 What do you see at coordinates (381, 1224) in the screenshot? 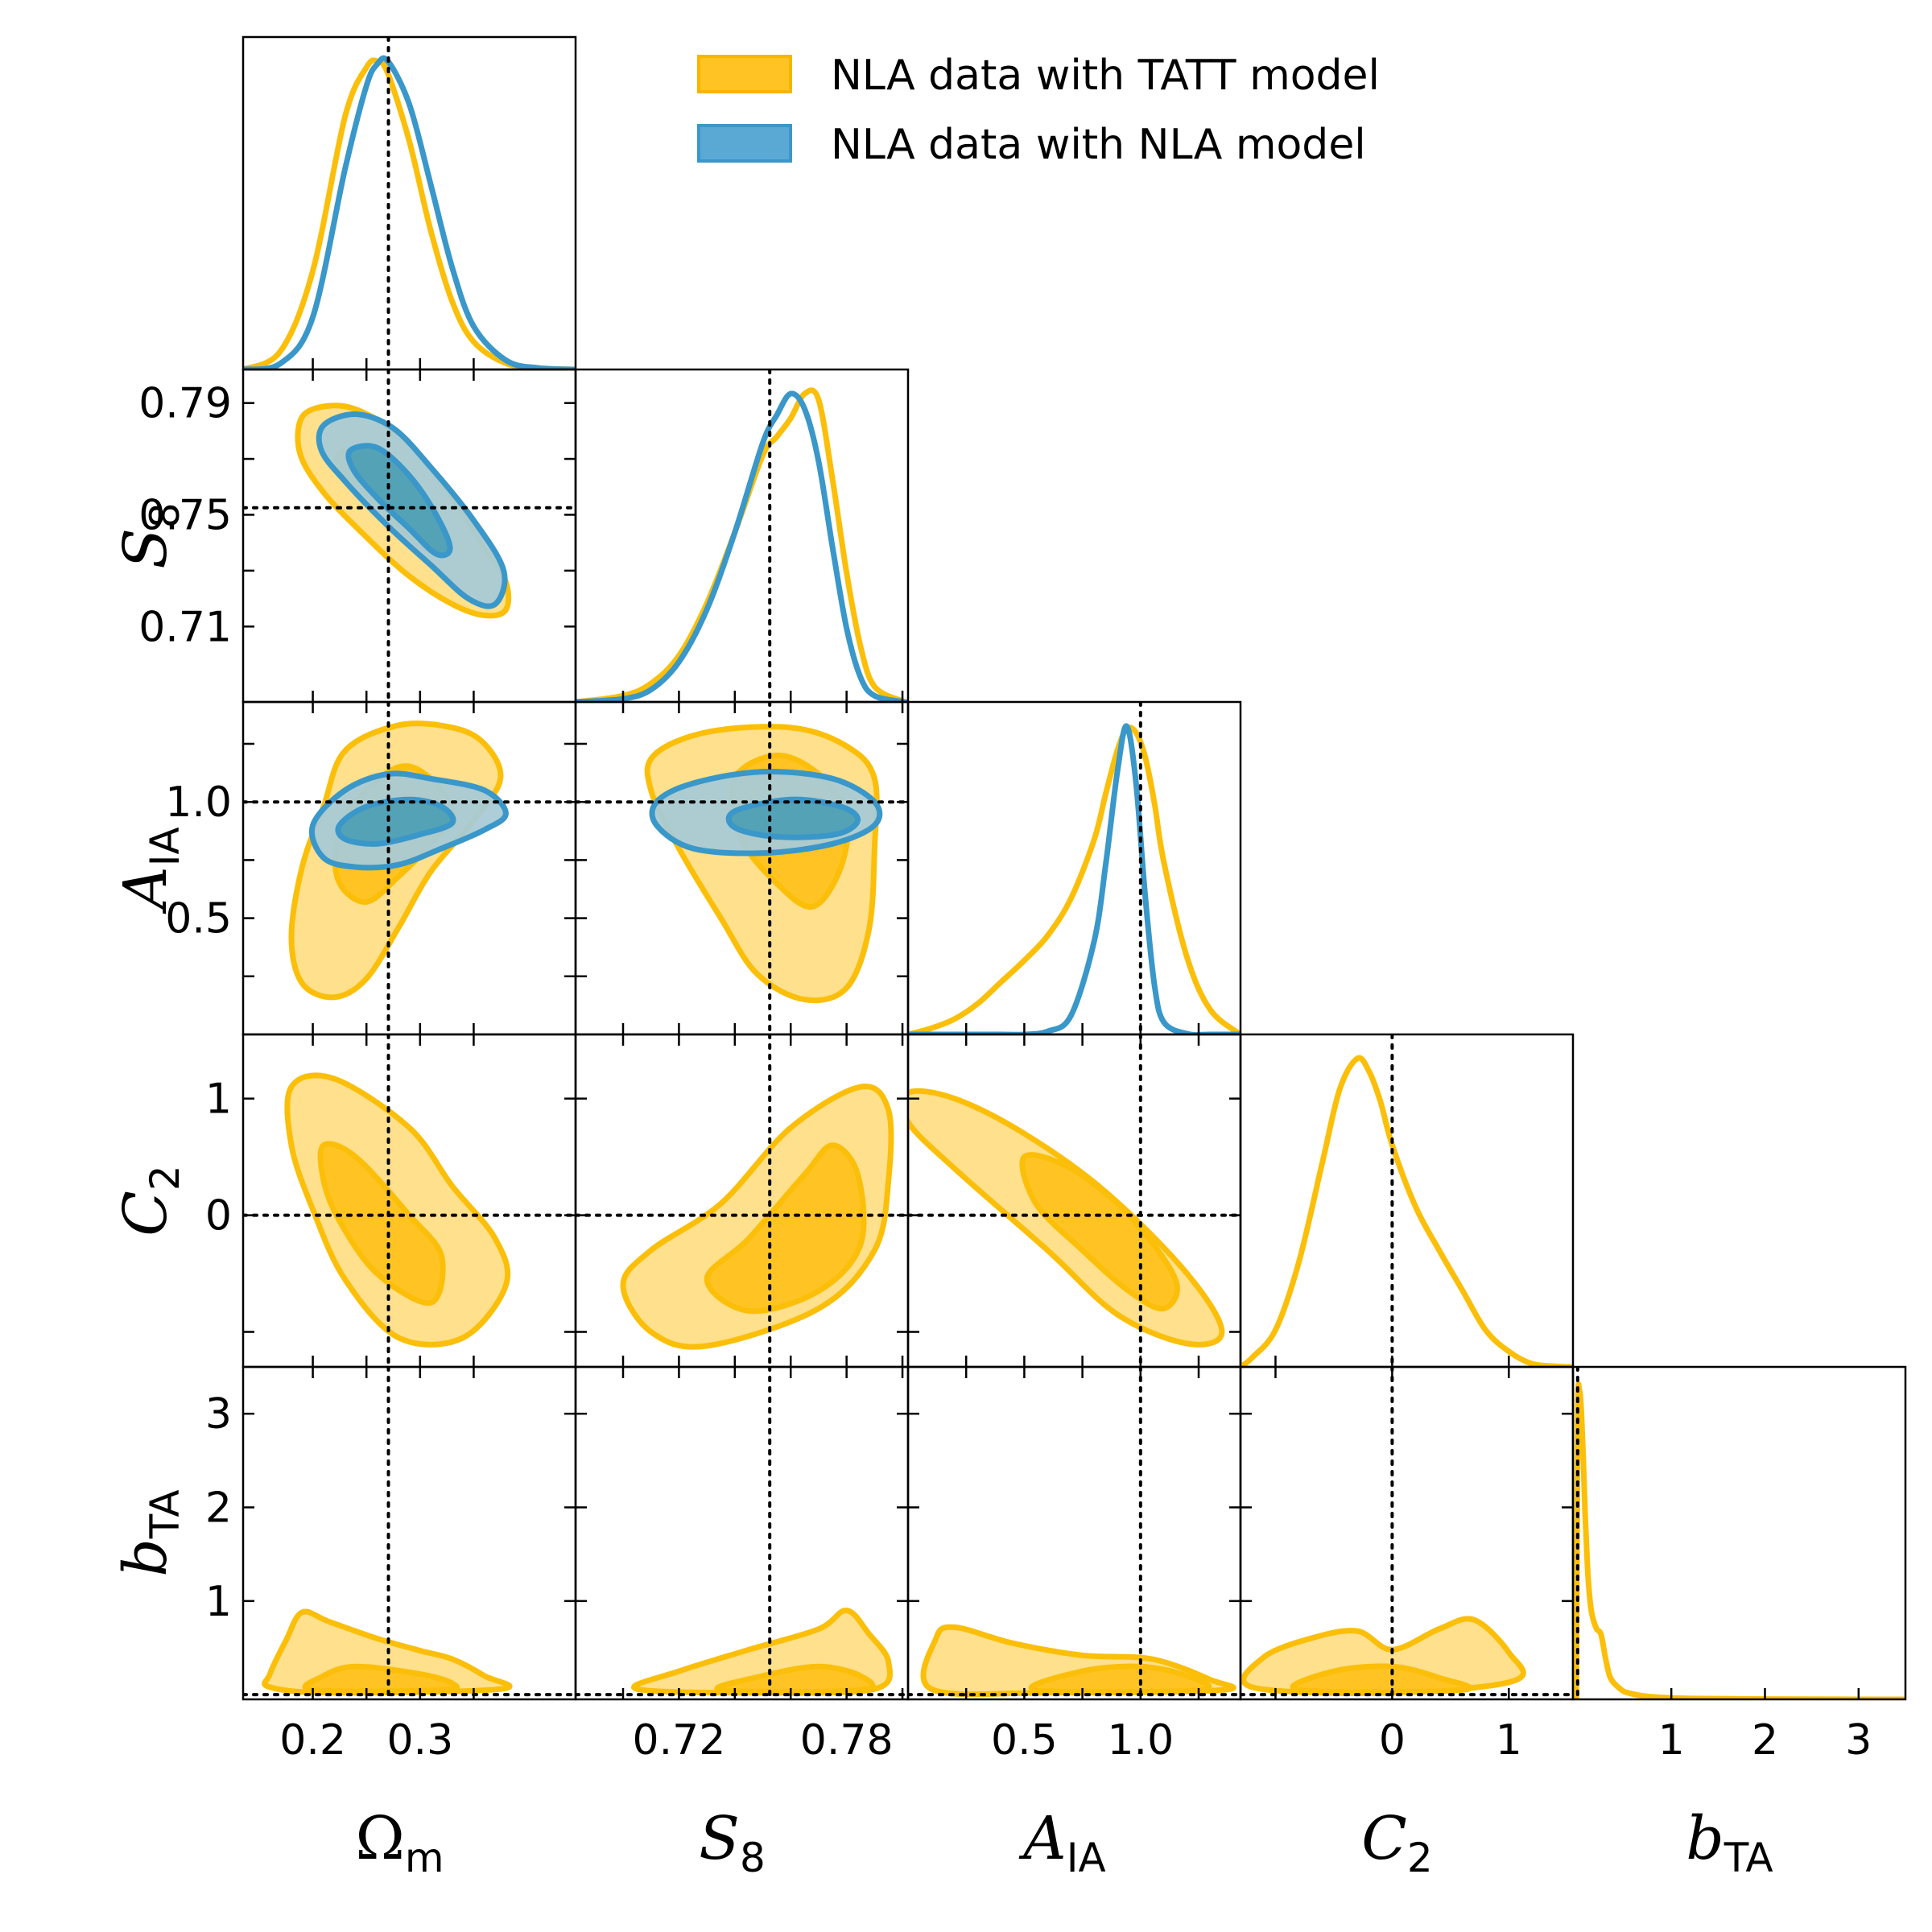
I see `contour-tatt-68-om-c2` at bounding box center [381, 1224].